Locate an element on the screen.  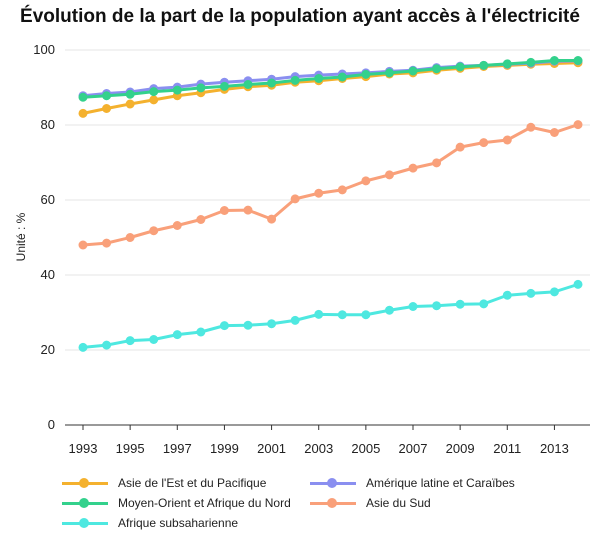
legend-label: Amérique latine et Caraïbes is located at coordinates (440, 483).